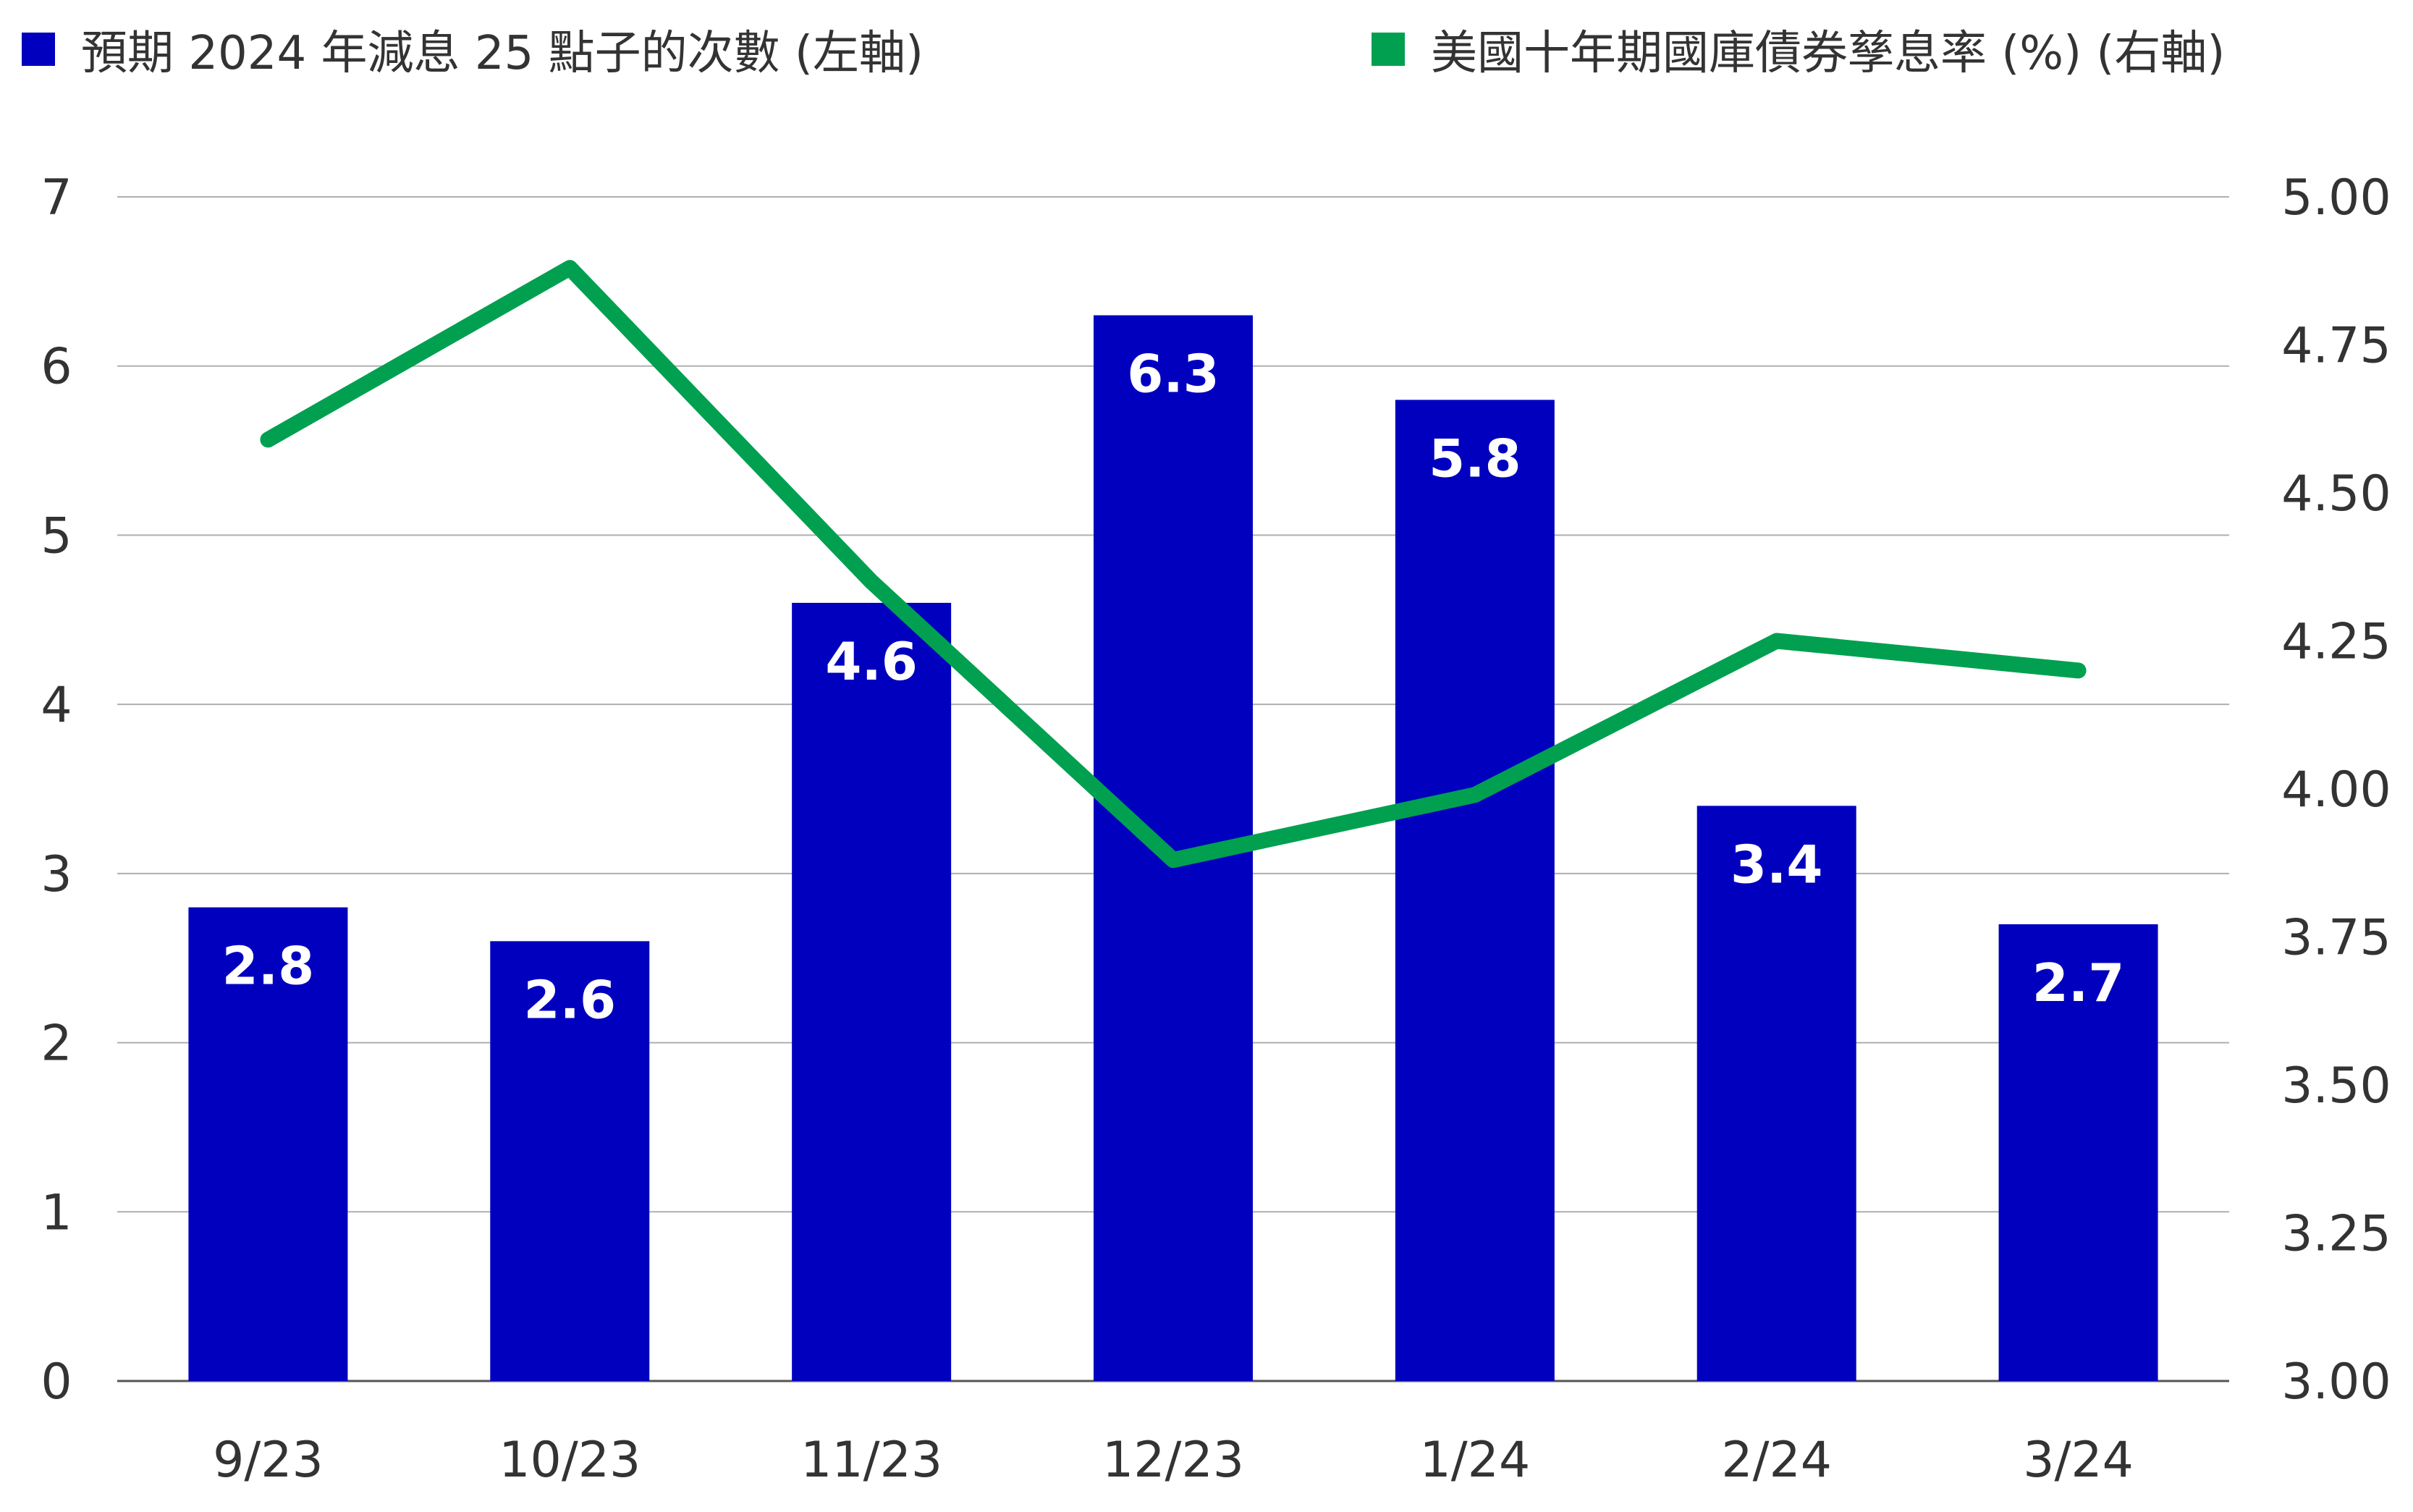 The height and width of the screenshot is (1512, 2413). I want to click on x-tick-12/23: 12/23, so click(1173, 1460).